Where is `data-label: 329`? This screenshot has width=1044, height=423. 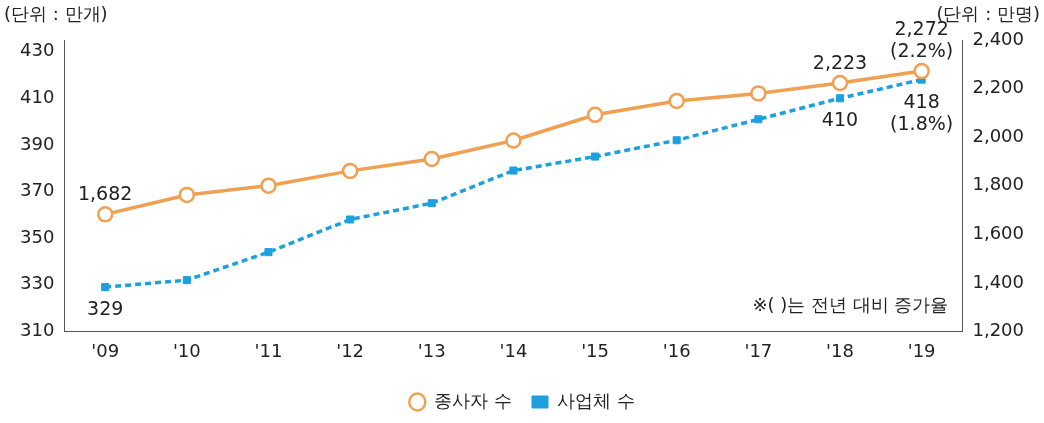 data-label: 329 is located at coordinates (105, 308).